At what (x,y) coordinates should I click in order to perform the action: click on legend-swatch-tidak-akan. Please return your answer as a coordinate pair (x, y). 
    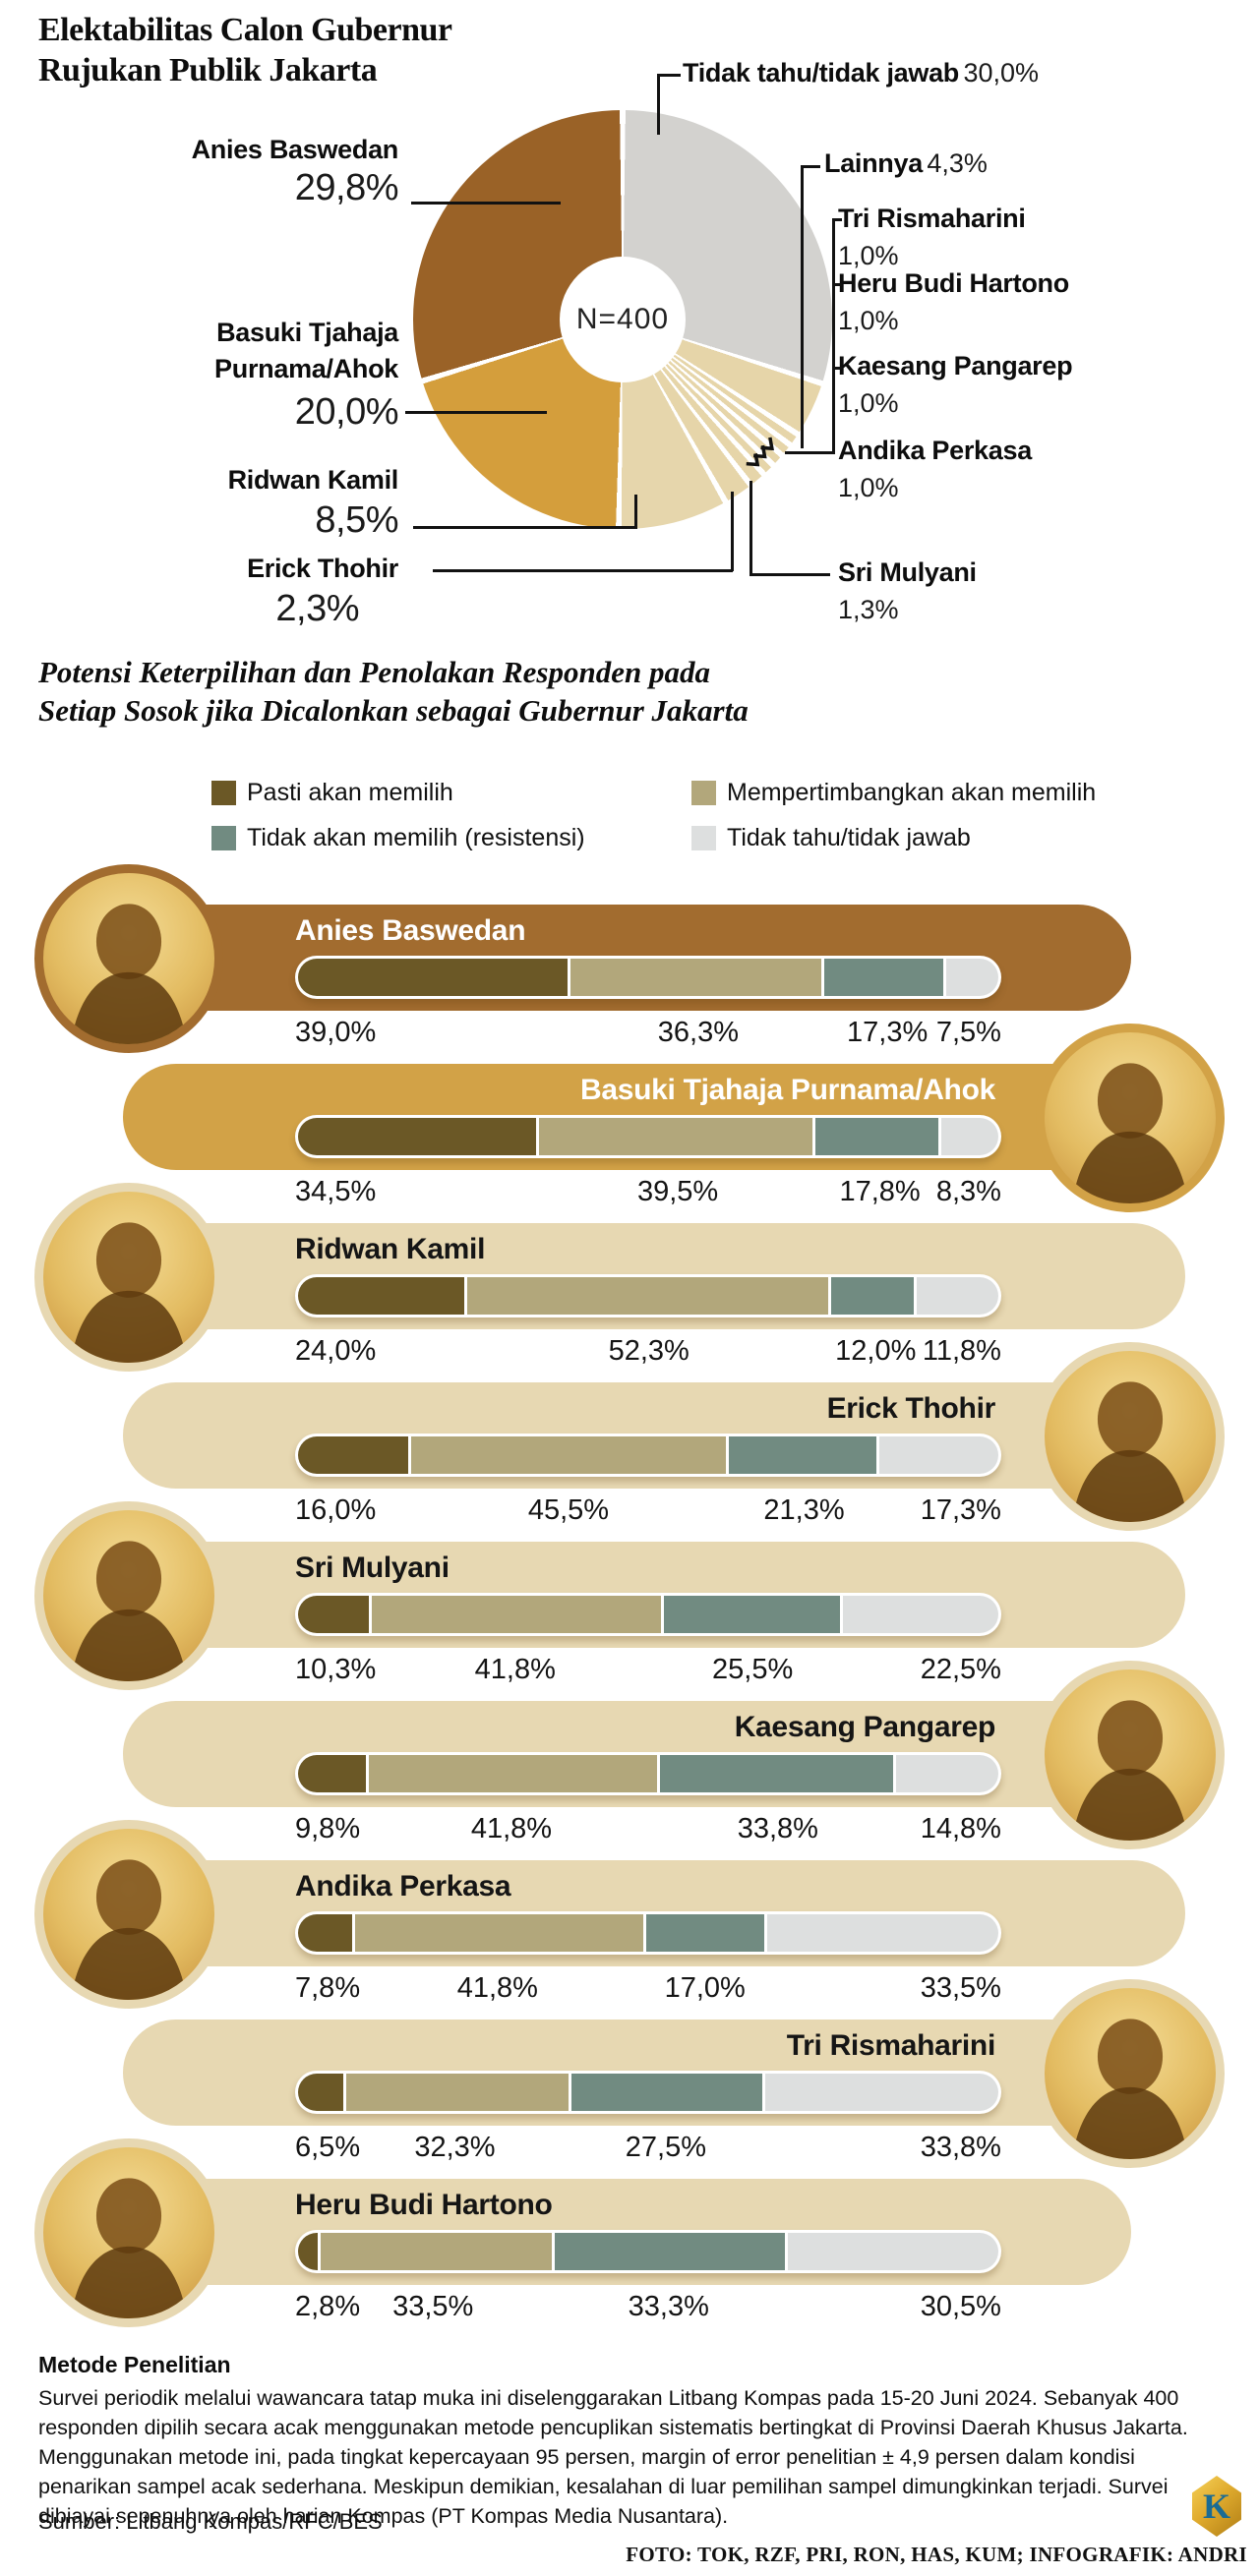
    Looking at the image, I should click on (223, 838).